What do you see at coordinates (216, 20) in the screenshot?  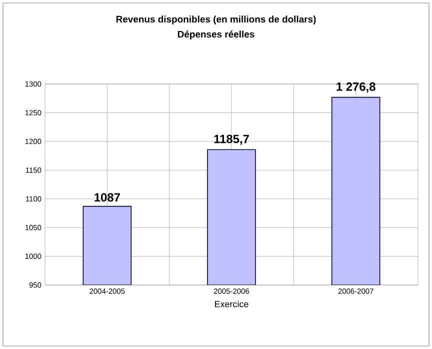 I see `chart-title: Revenus disponibles (en millions de dollars)` at bounding box center [216, 20].